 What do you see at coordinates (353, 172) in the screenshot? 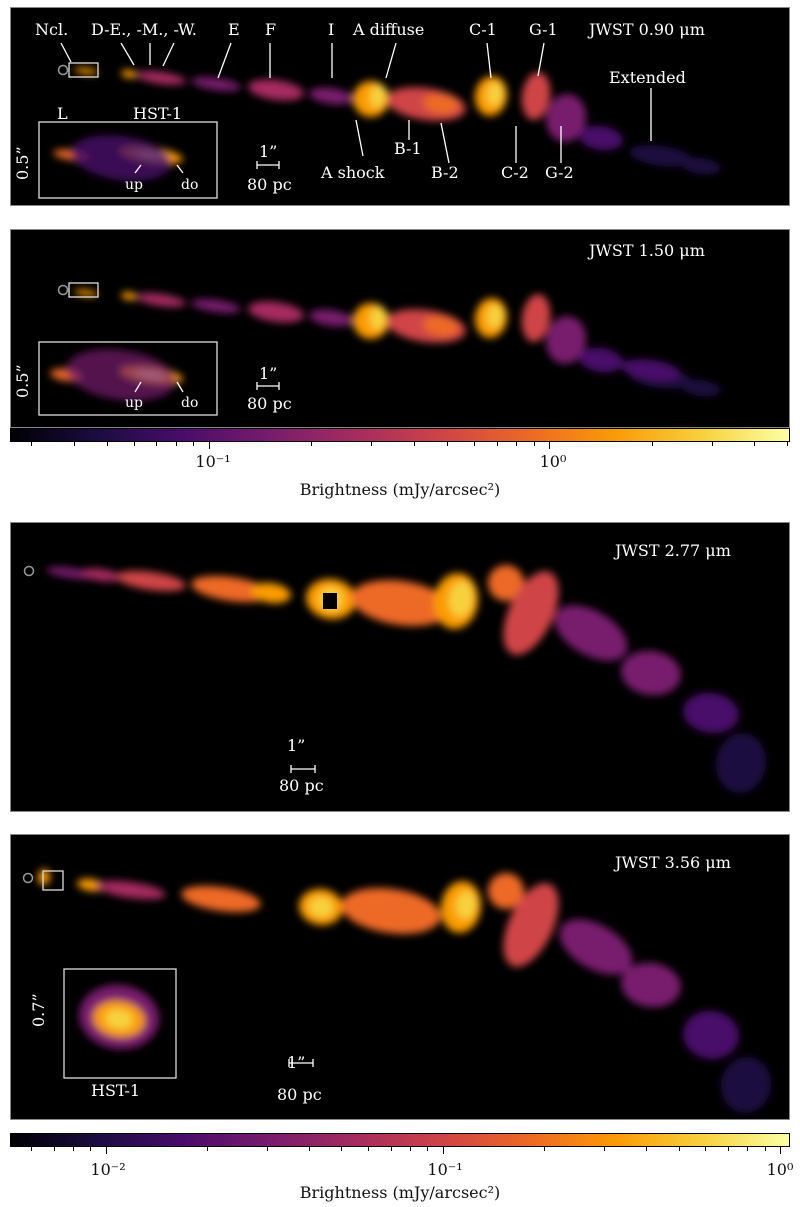
I see `label-a-shock: A shock` at bounding box center [353, 172].